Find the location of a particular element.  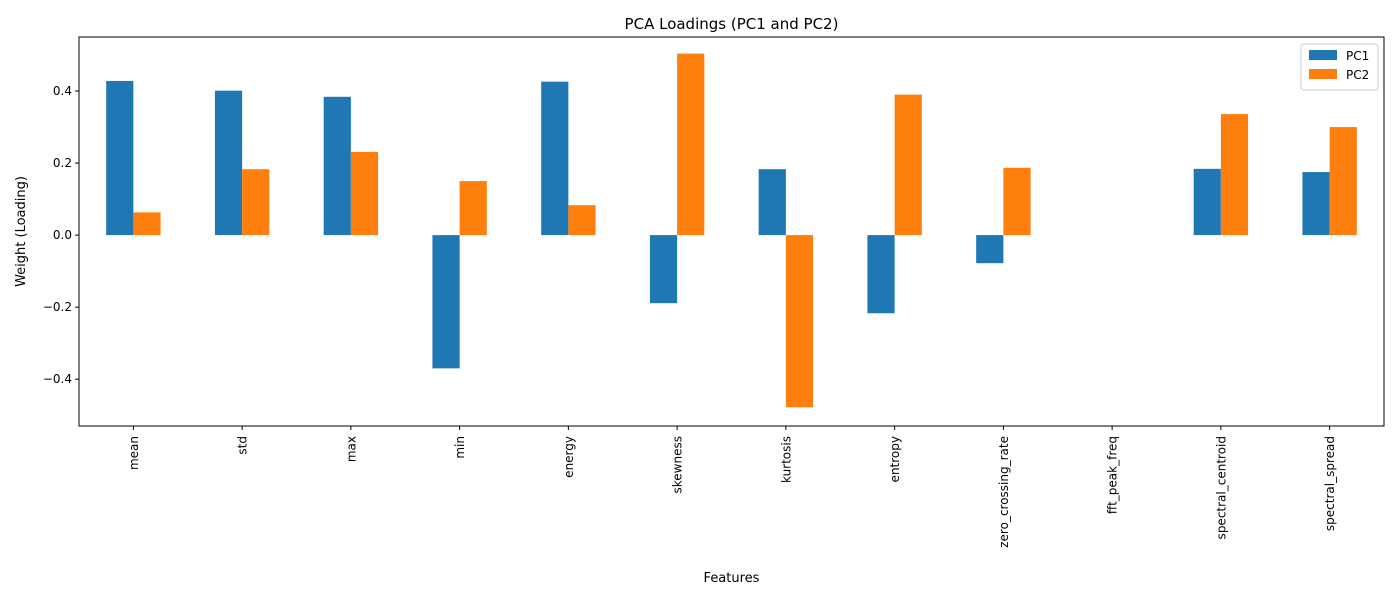

y-tick-label: 0.0 is located at coordinates (62, 235).